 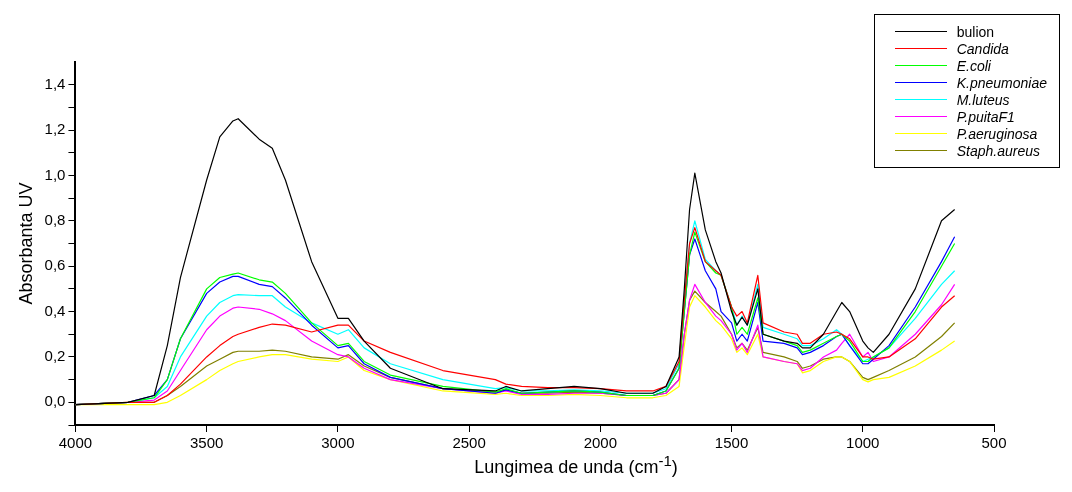 I want to click on x-tick-label: 3000, so click(x=338, y=443).